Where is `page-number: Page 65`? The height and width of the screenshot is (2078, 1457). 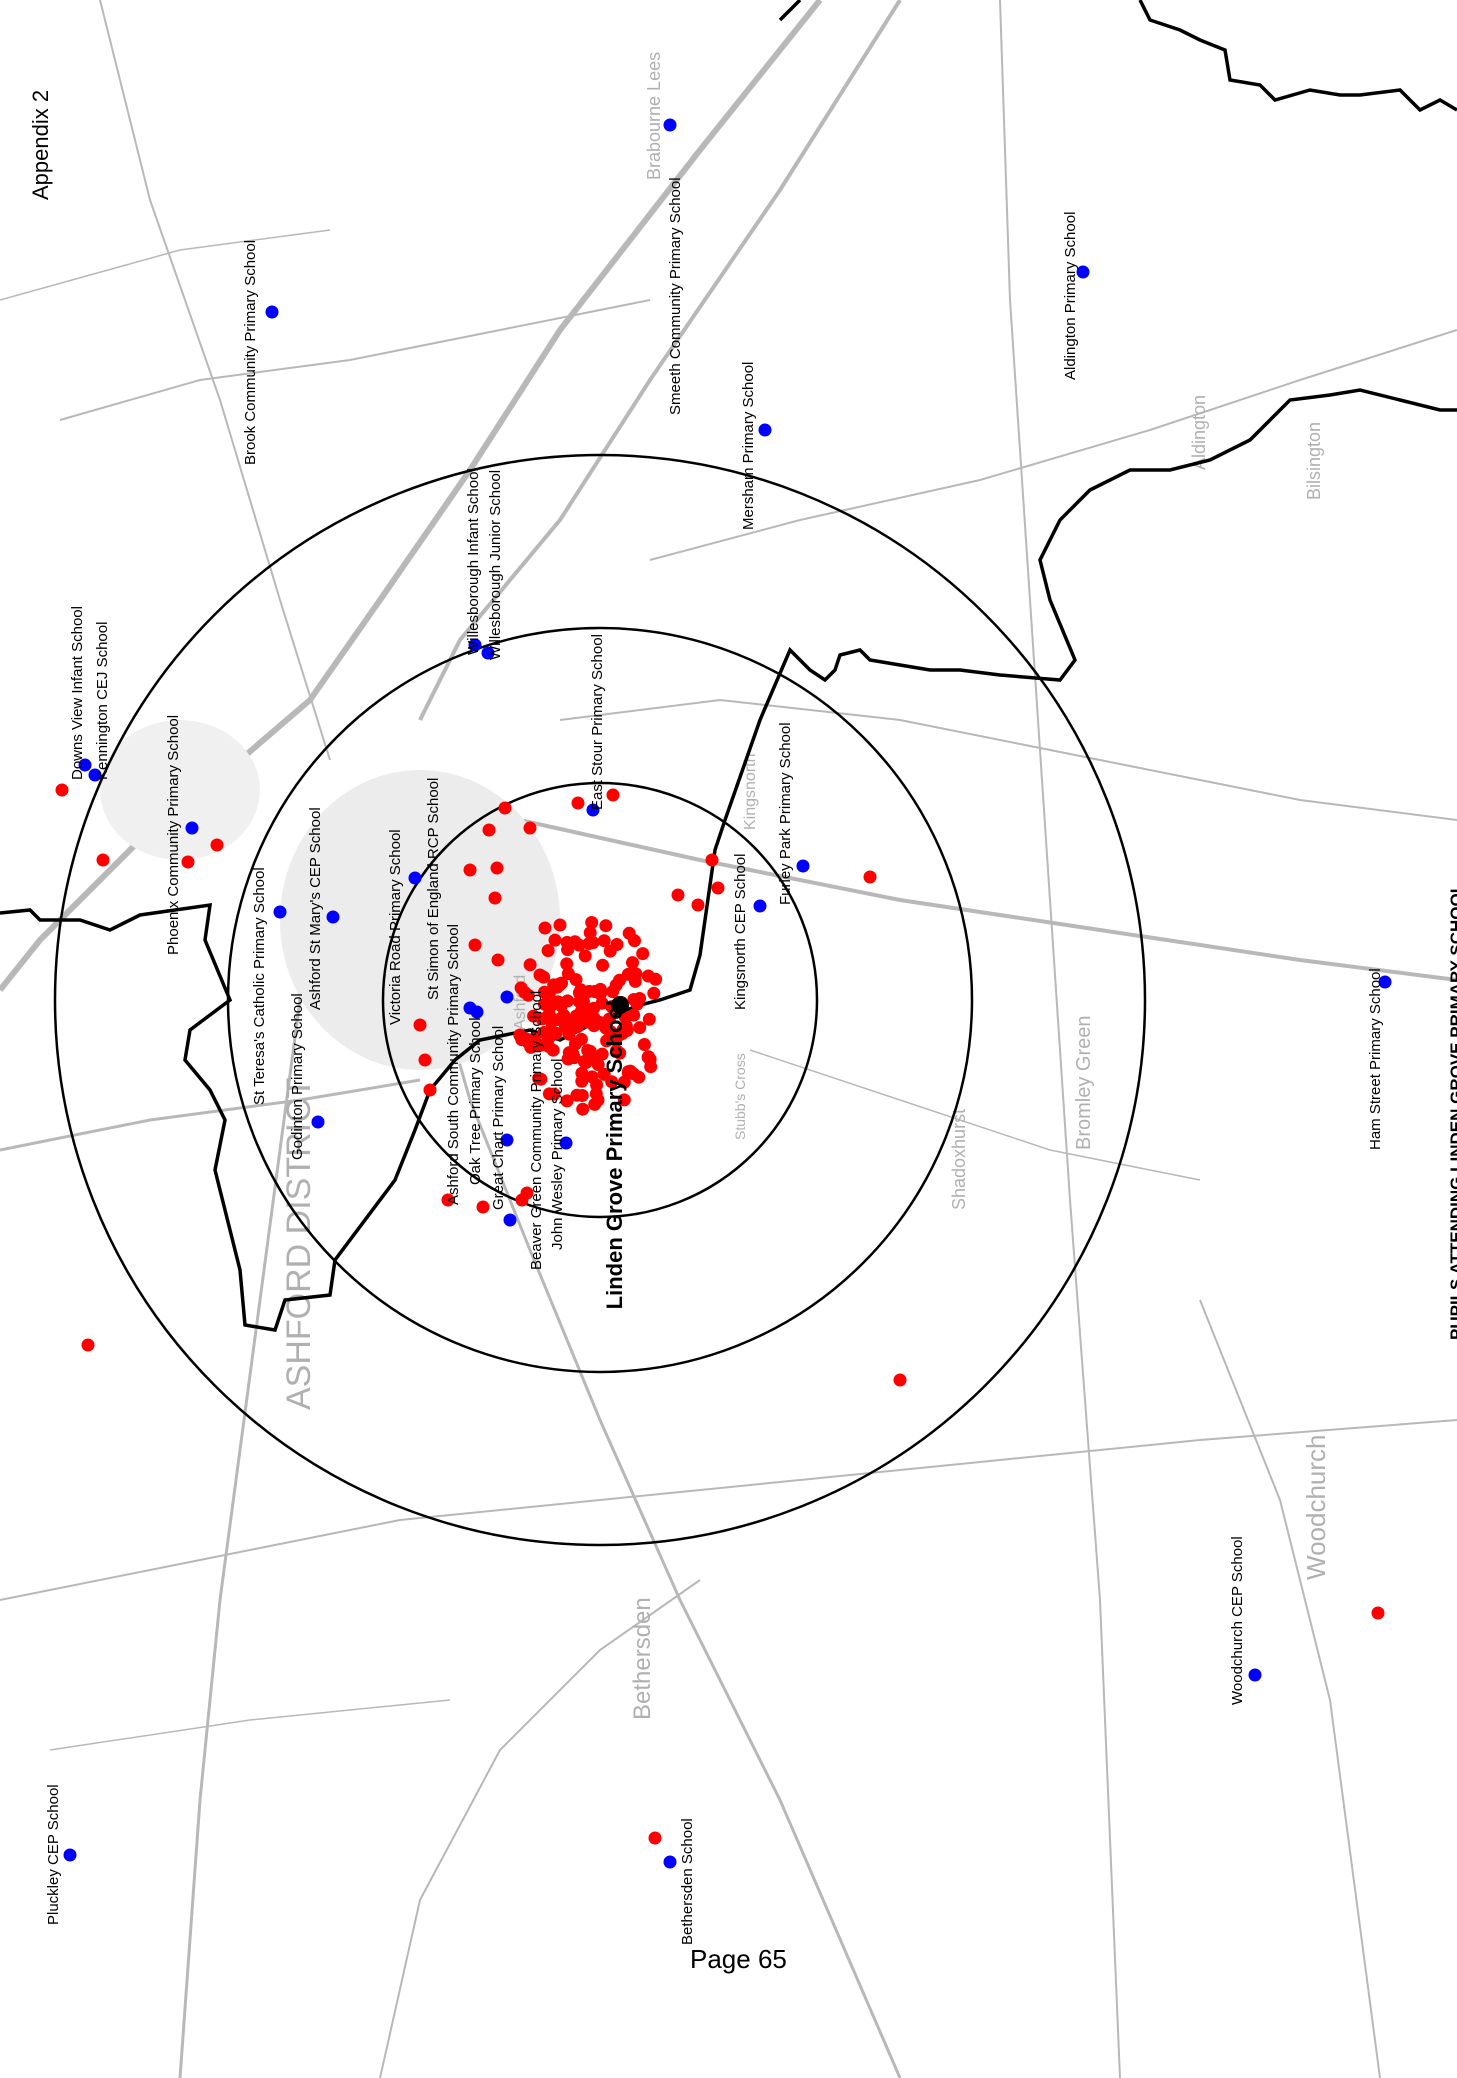 page-number: Page 65 is located at coordinates (738, 1959).